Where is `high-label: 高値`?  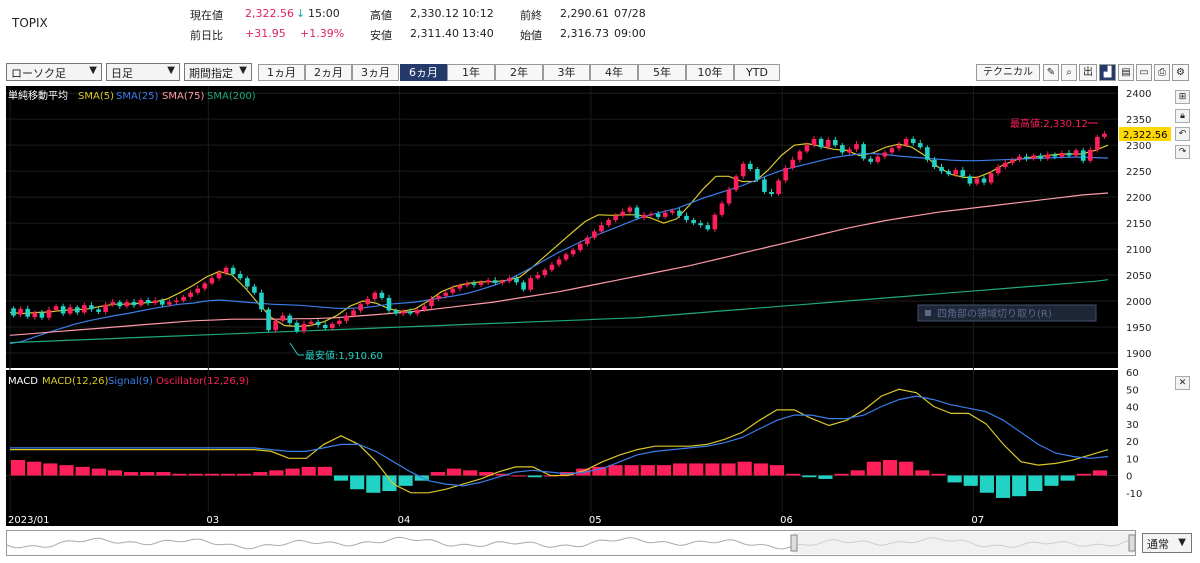
high-label: 高値 is located at coordinates (381, 15).